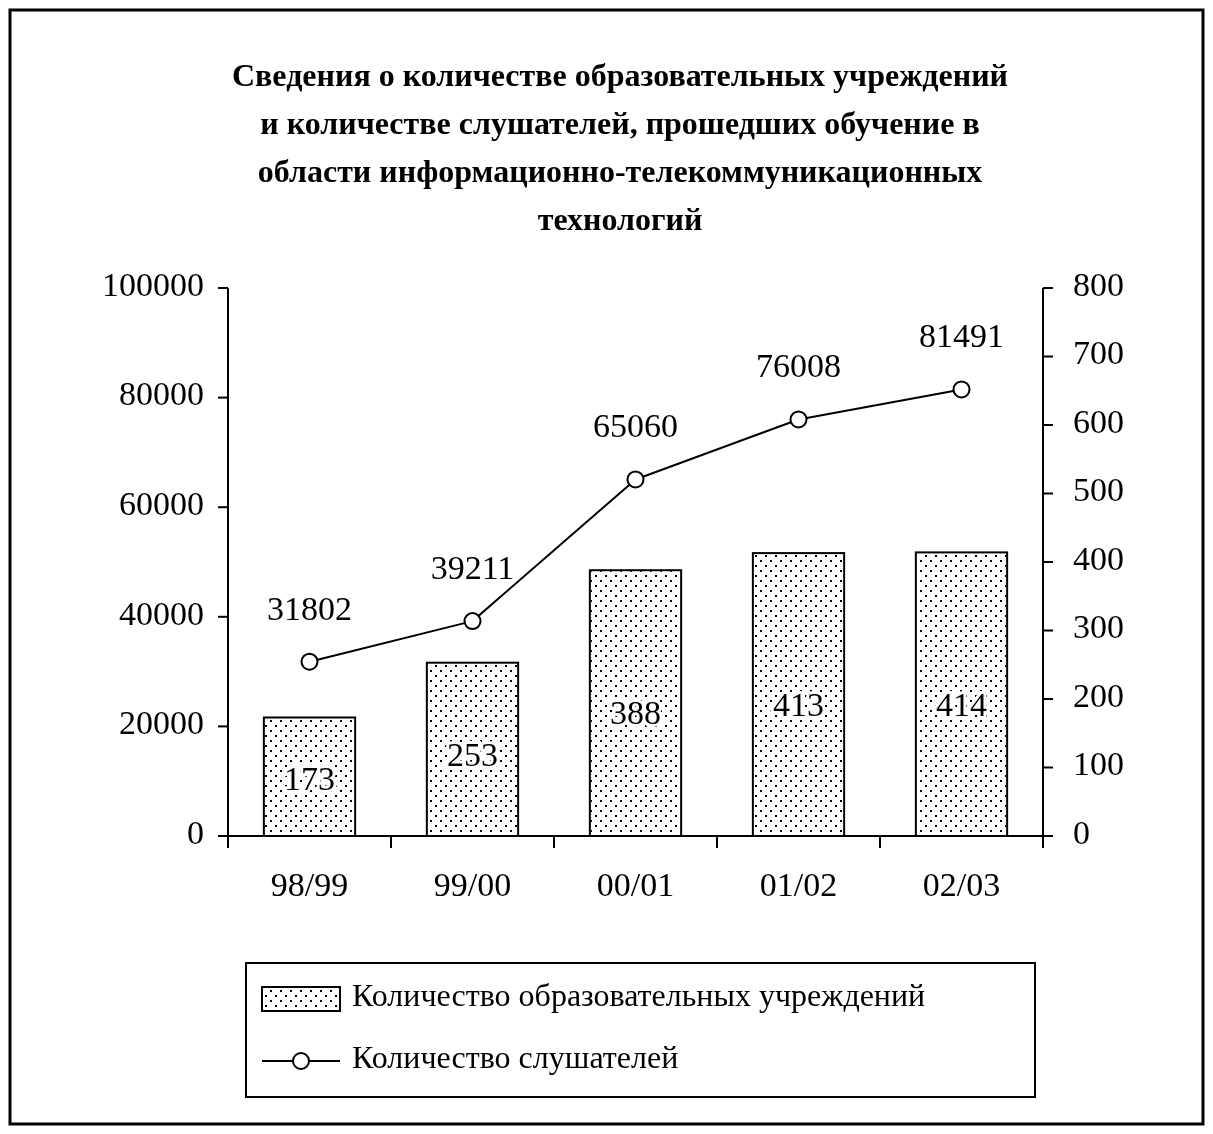  I want to click on data-label: 31802, so click(309, 608).